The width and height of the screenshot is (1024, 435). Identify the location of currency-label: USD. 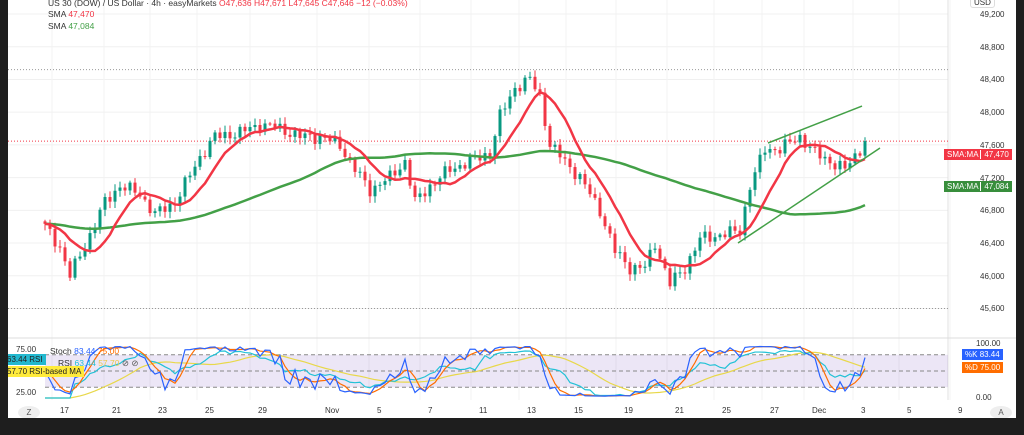
(982, 4).